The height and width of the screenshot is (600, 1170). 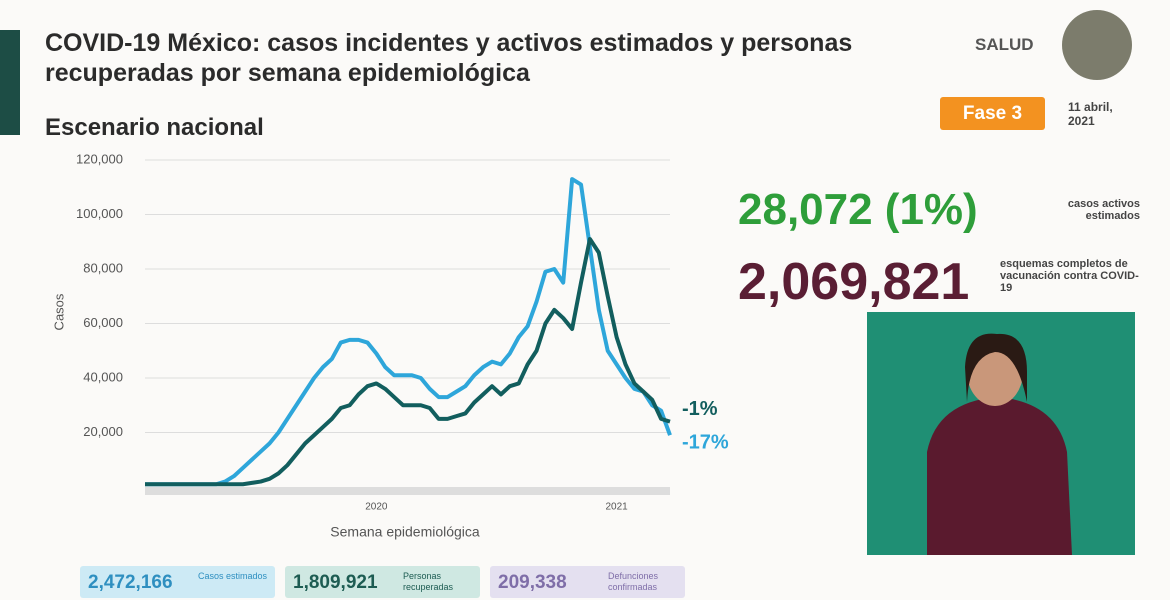 I want to click on footer-box: 1,809,921 Personas recuperadas, so click(x=382, y=582).